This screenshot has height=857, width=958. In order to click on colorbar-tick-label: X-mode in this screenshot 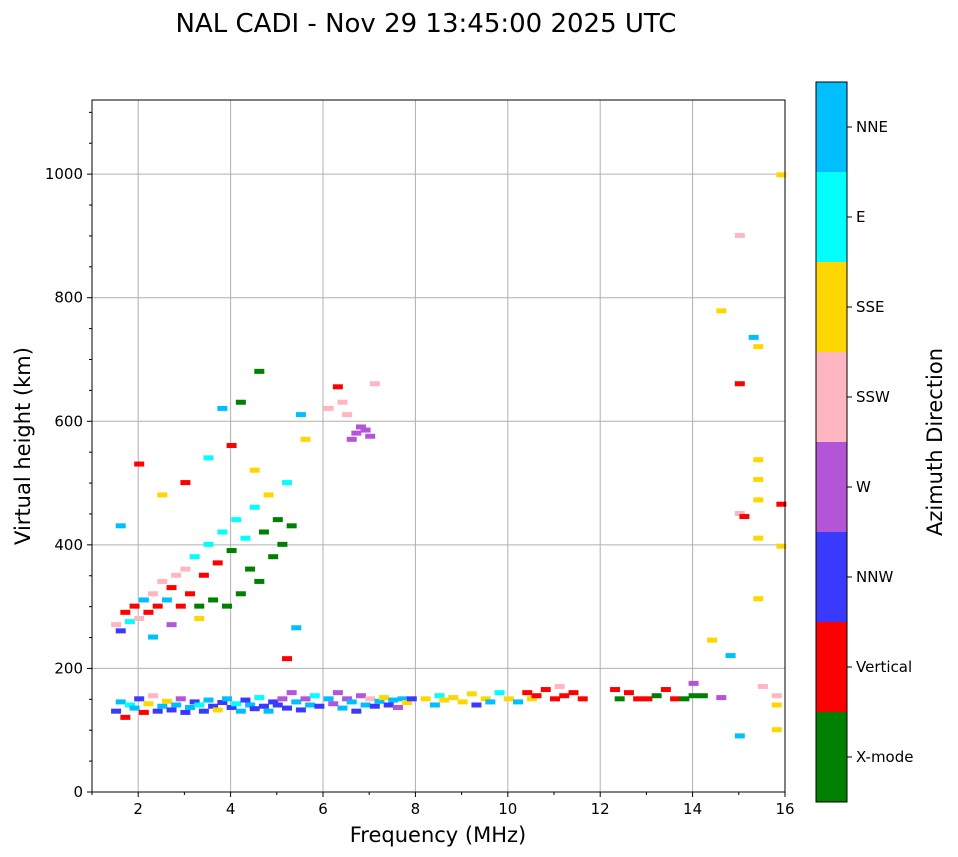, I will do `click(884, 757)`.